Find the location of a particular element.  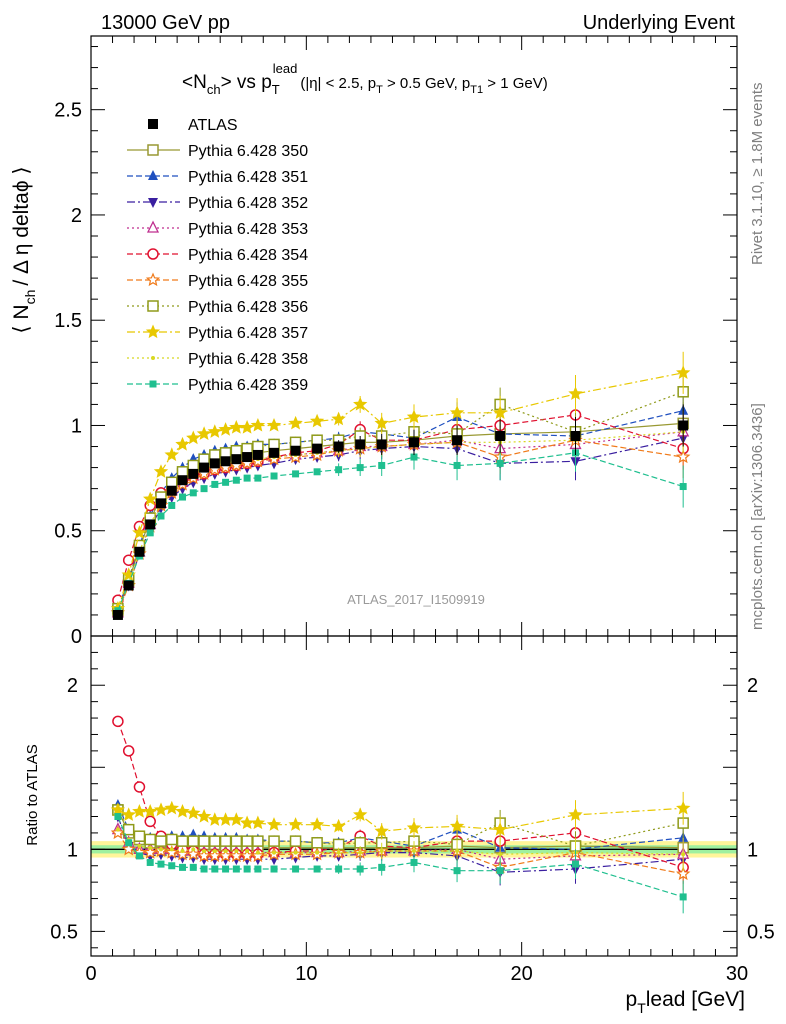

legend-label: Pythia 6.428 351 is located at coordinates (248, 177).